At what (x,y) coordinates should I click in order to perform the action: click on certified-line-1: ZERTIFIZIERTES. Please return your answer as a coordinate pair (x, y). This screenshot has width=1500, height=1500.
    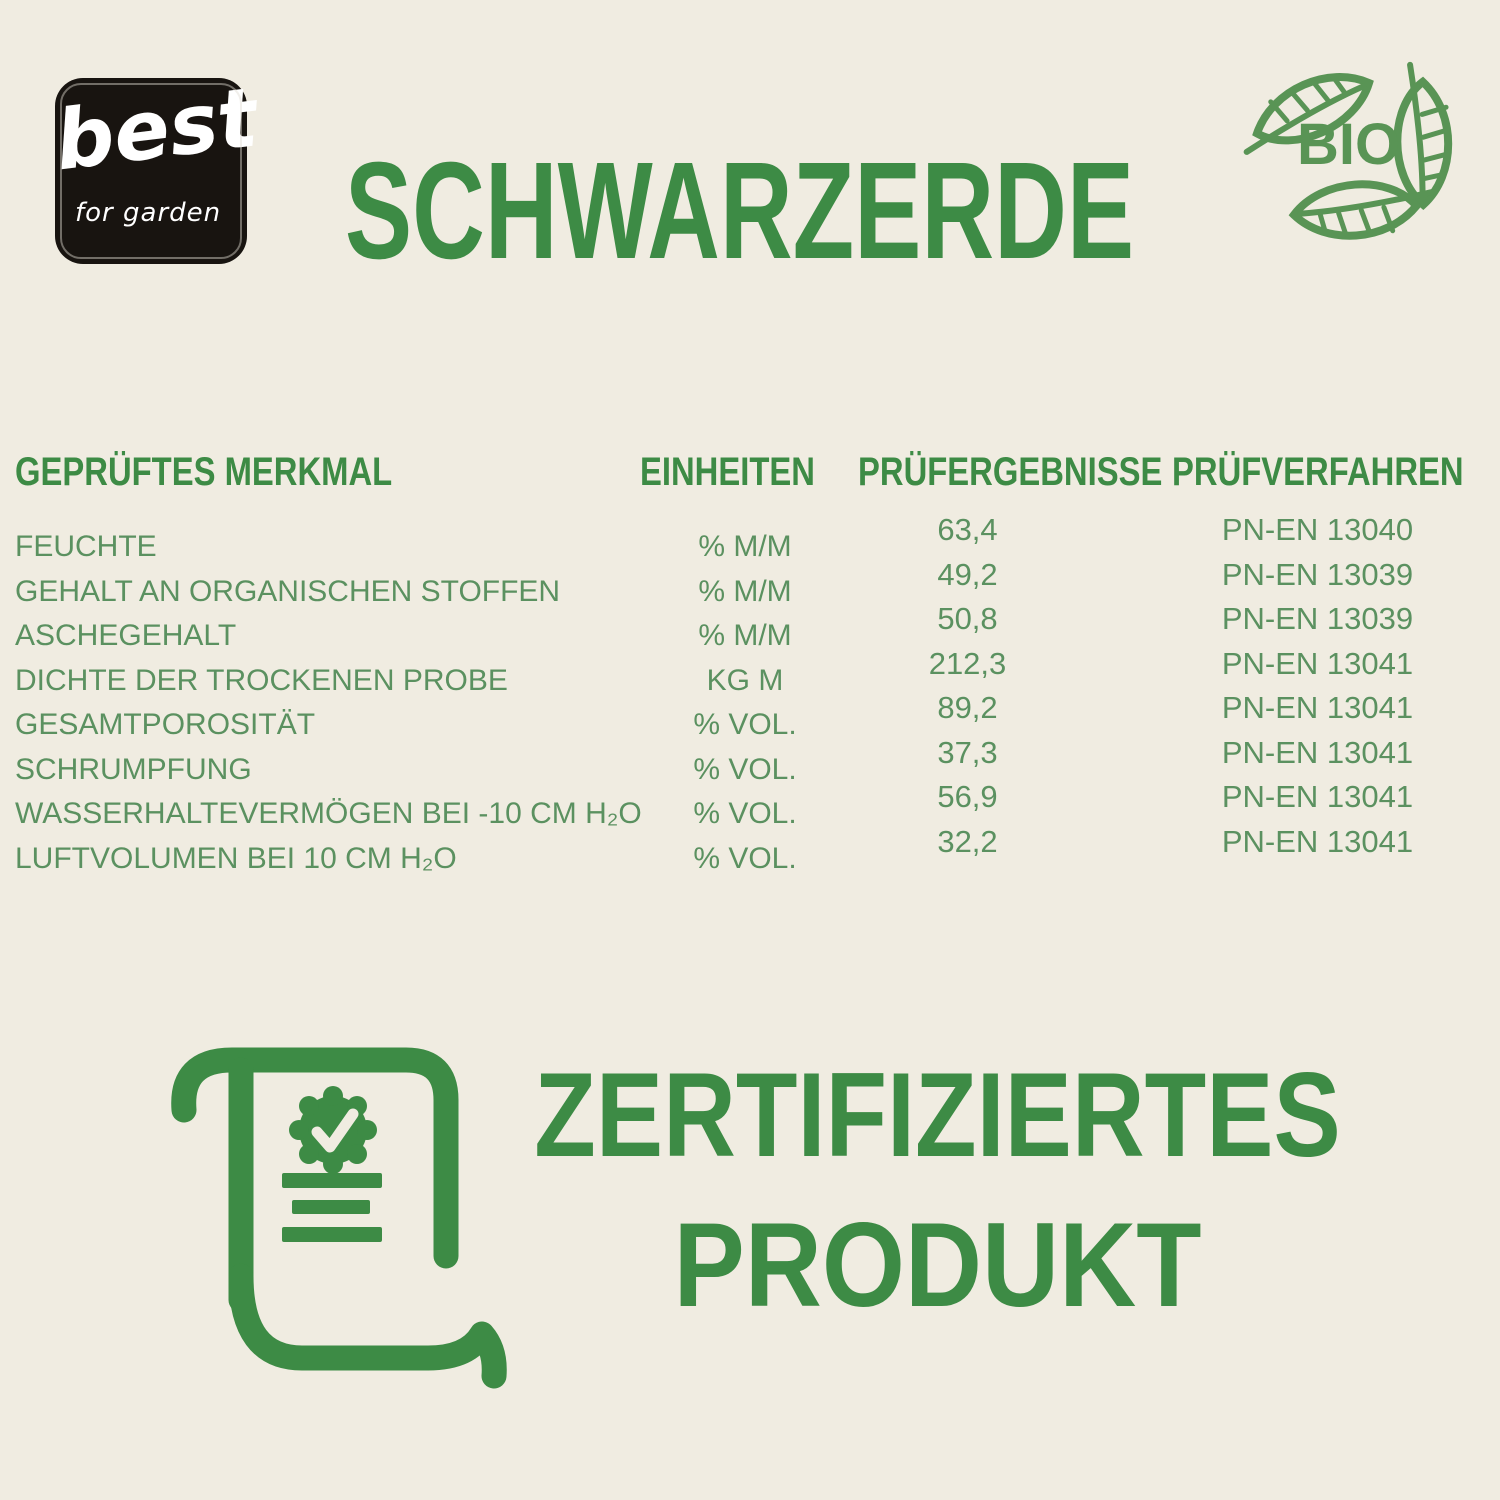
    Looking at the image, I should click on (937, 1115).